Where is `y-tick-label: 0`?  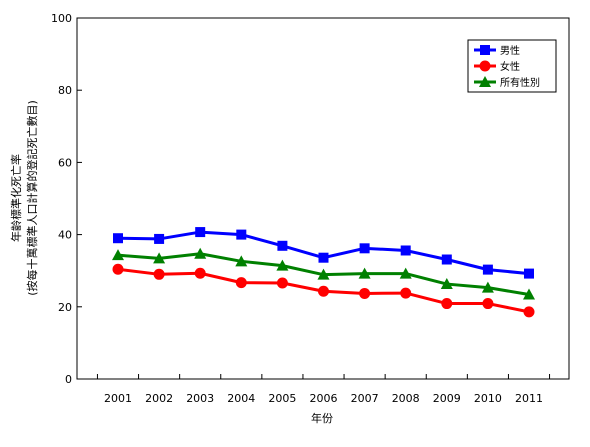
y-tick-label: 0 is located at coordinates (68, 379).